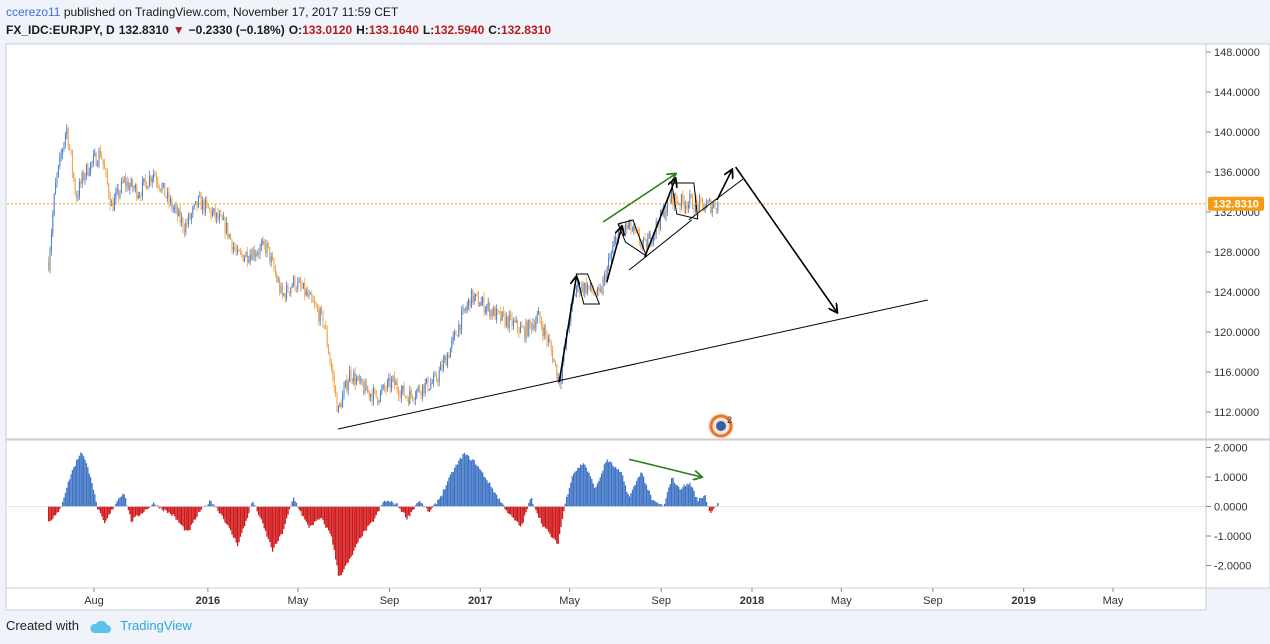 Image resolution: width=1270 pixels, height=644 pixels. Describe the element at coordinates (480, 601) in the screenshot. I see `time-tick-label: 2017` at that location.